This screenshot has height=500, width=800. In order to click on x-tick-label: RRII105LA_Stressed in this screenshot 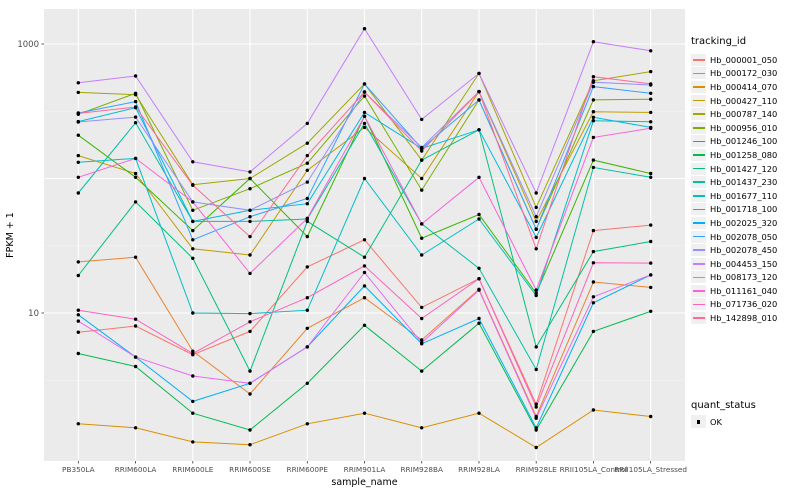, I will do `click(650, 469)`.